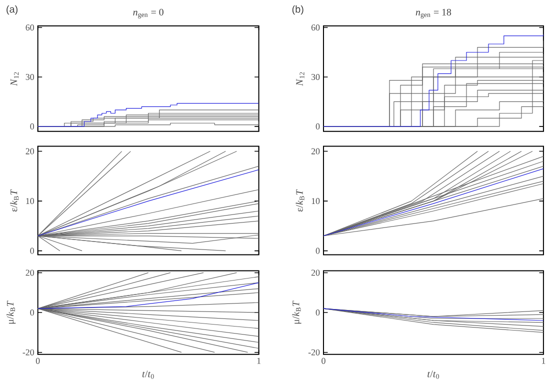 The image size is (549, 392). I want to click on text: (b), so click(298, 10).